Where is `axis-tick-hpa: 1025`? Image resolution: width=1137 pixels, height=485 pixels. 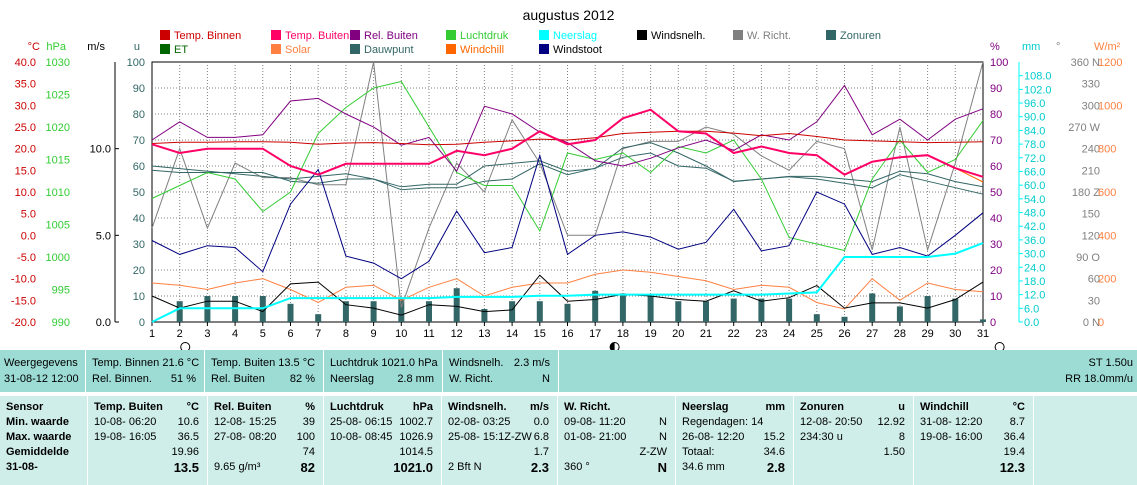 axis-tick-hpa: 1025 is located at coordinates (58, 96).